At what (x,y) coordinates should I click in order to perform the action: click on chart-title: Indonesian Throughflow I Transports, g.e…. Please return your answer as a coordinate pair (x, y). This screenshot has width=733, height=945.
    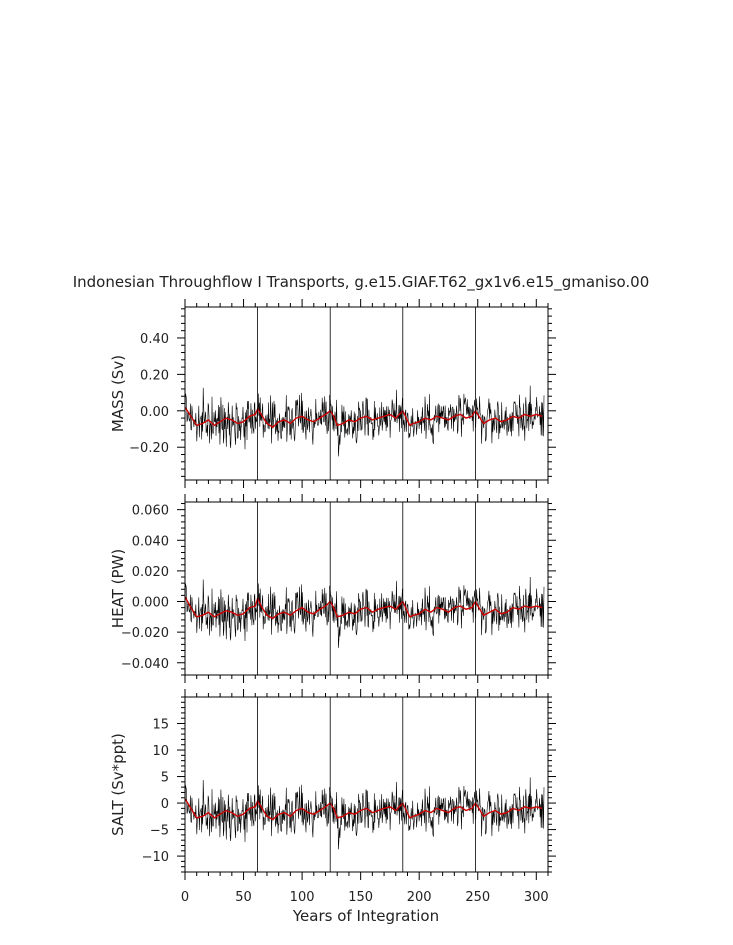
    Looking at the image, I should click on (361, 282).